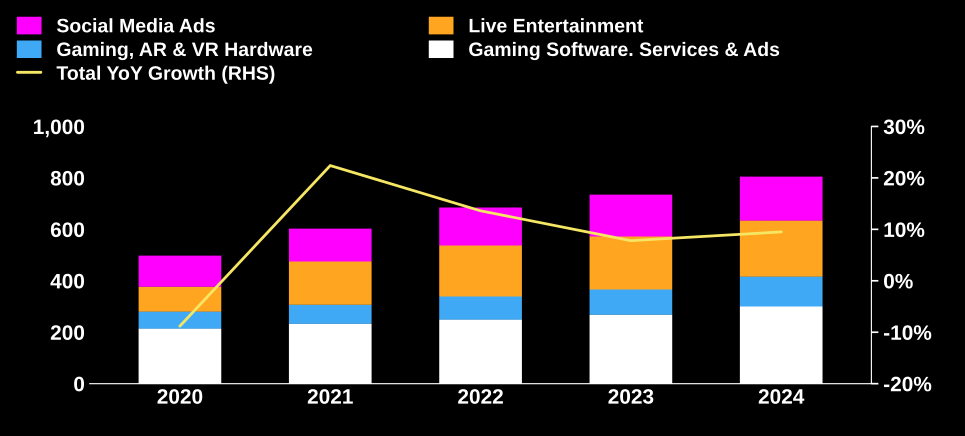  I want to click on x-tick-label: 2021, so click(330, 396).